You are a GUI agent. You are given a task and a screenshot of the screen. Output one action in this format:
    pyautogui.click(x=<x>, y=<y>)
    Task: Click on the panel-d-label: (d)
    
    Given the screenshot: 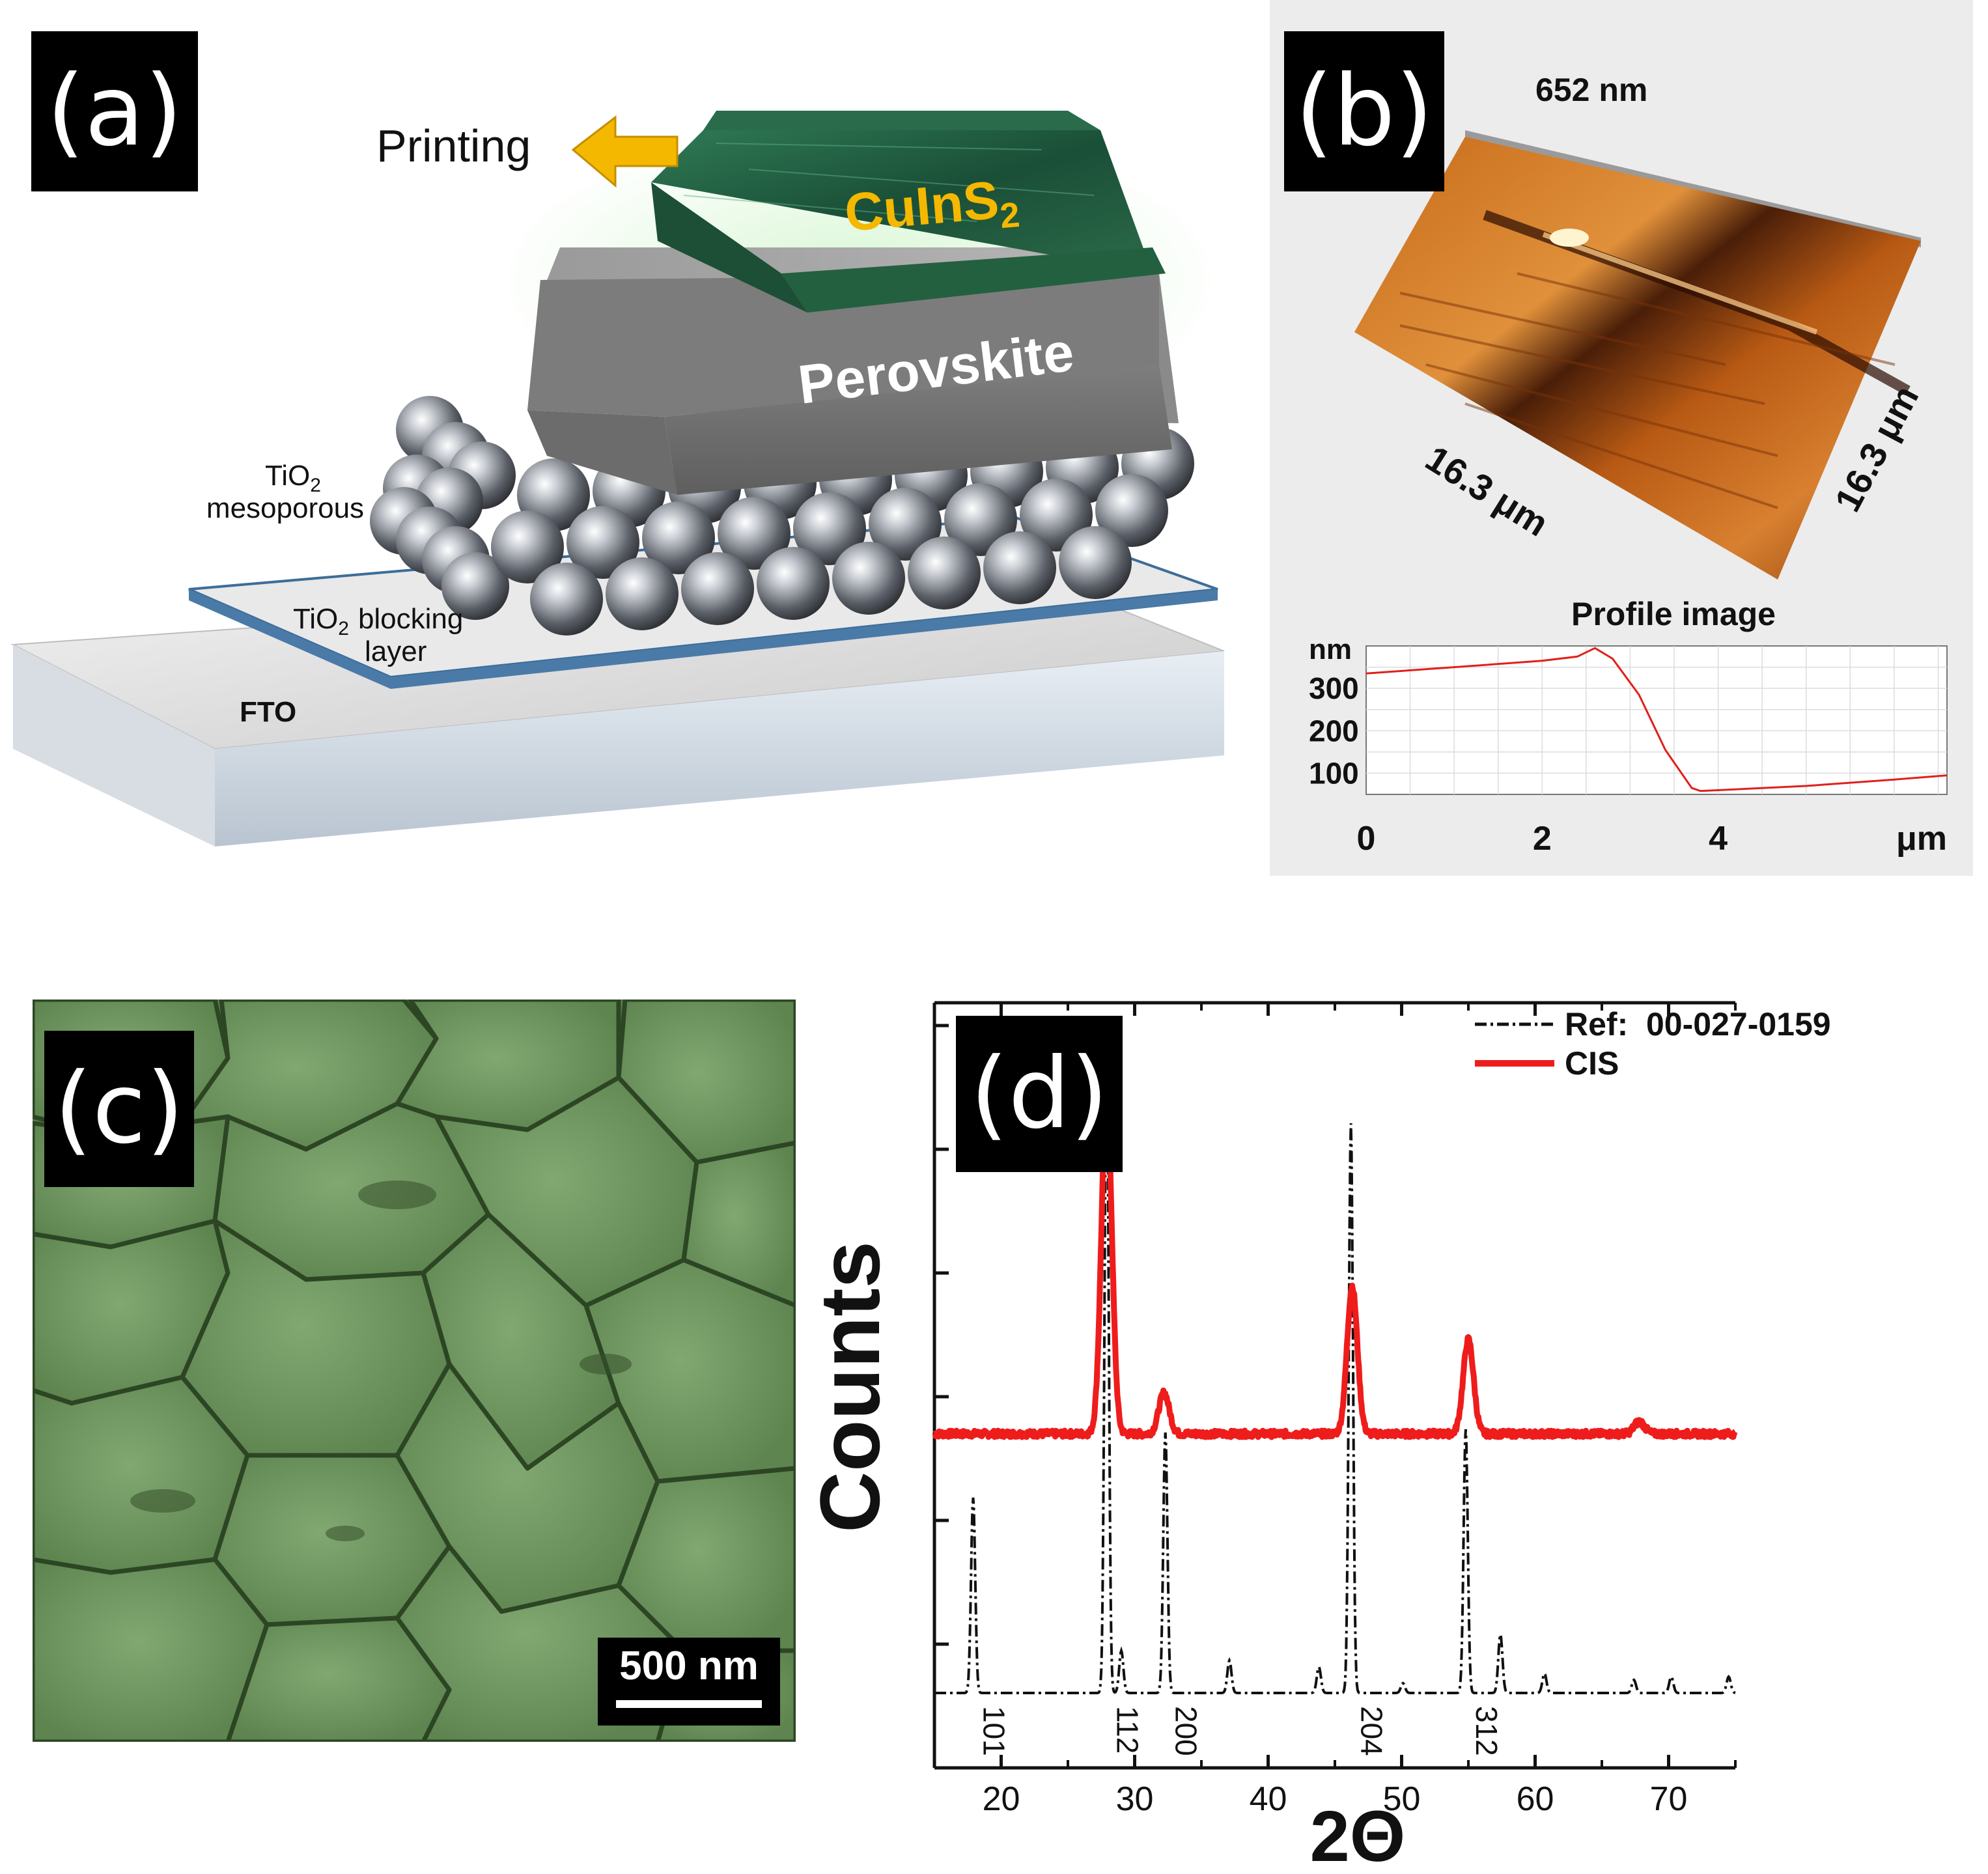 What is the action you would take?
    pyautogui.click(x=1039, y=1094)
    